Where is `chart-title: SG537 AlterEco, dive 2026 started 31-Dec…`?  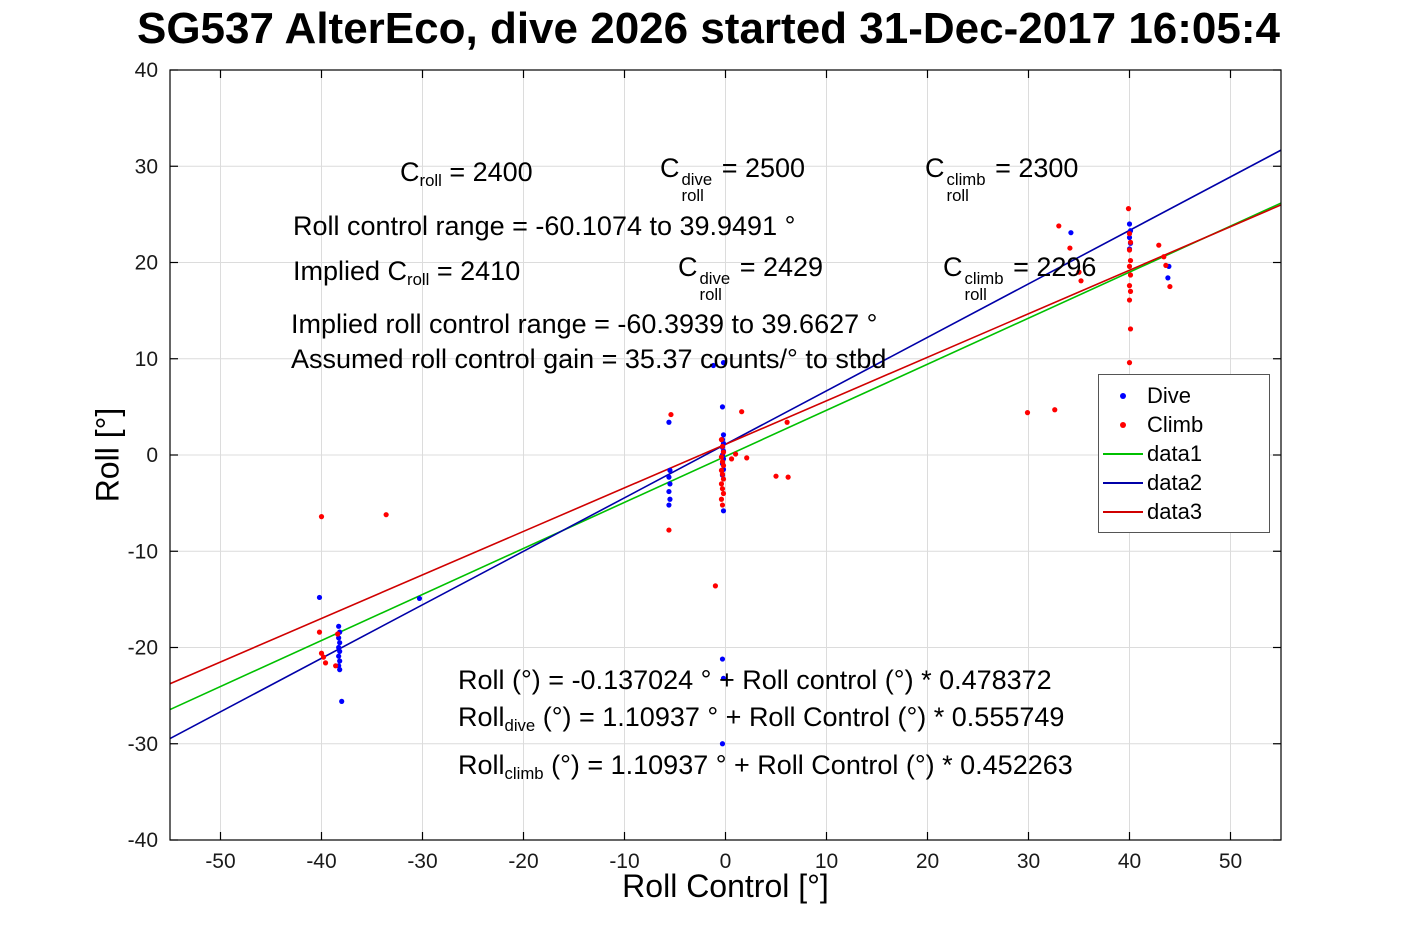
chart-title: SG537 AlterEco, dive 2026 started 31-Dec… is located at coordinates (708, 28).